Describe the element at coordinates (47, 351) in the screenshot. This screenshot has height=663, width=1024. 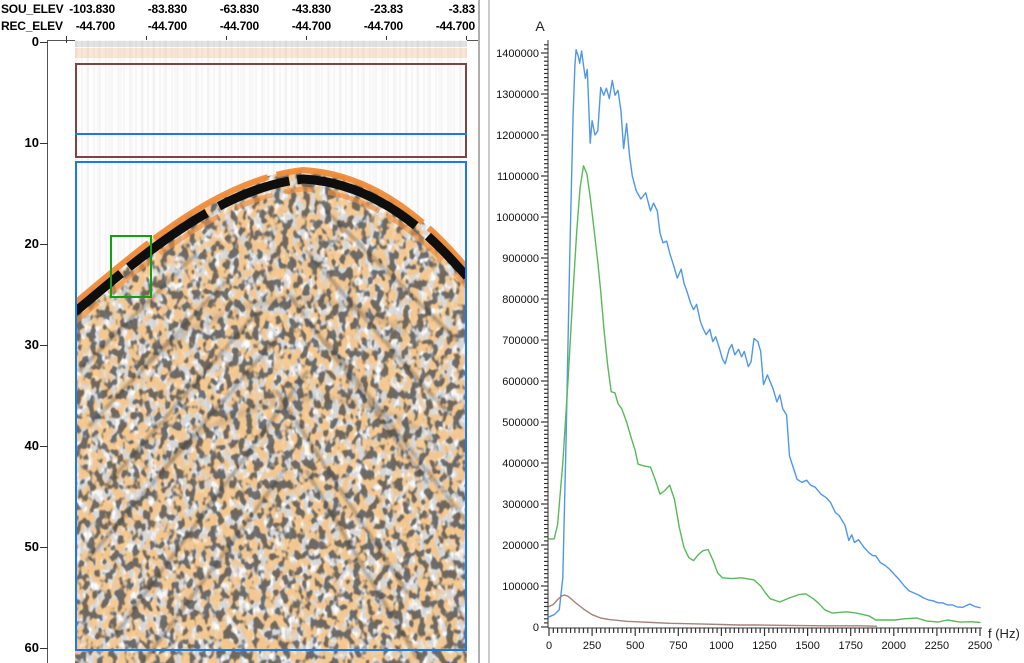
I see `depth-axis-line` at that location.